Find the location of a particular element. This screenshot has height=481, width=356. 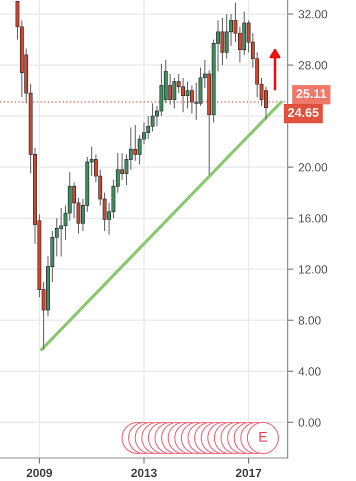

y-tick-label: 0.00 is located at coordinates (309, 422).